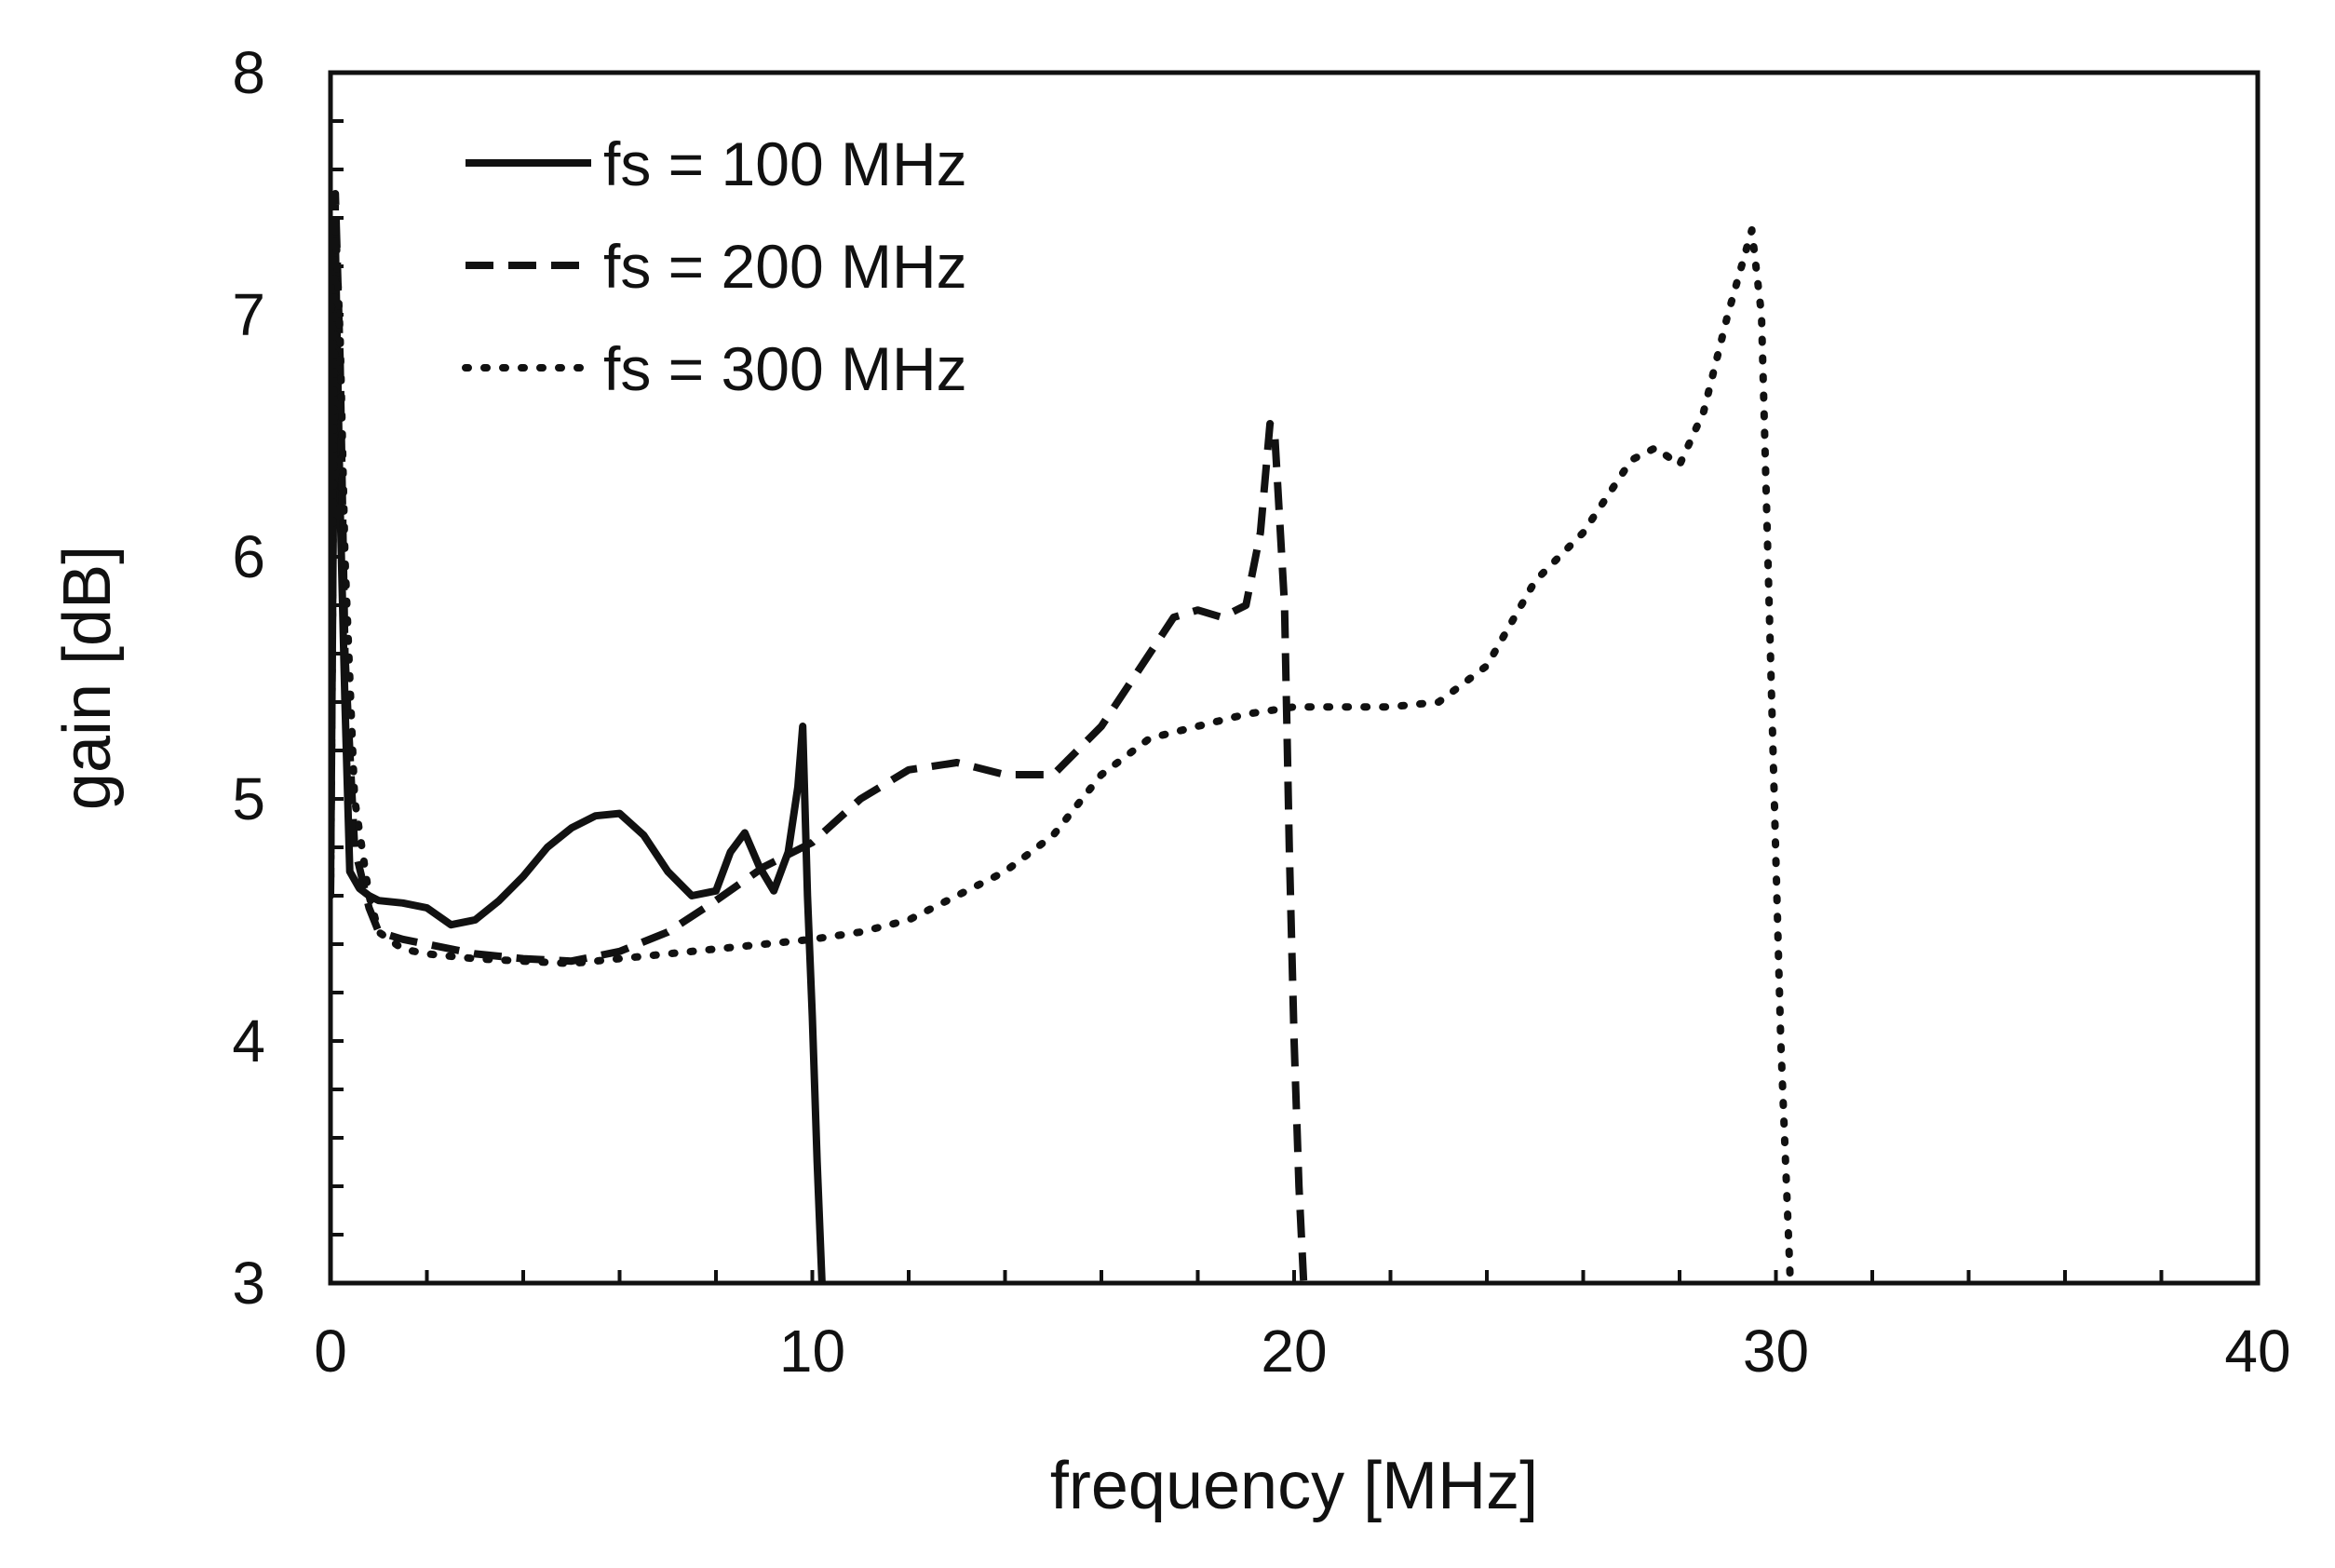 The width and height of the screenshot is (2335, 1568). Describe the element at coordinates (785, 266) in the screenshot. I see `legend-label-2: fs = 200 MHz` at that location.